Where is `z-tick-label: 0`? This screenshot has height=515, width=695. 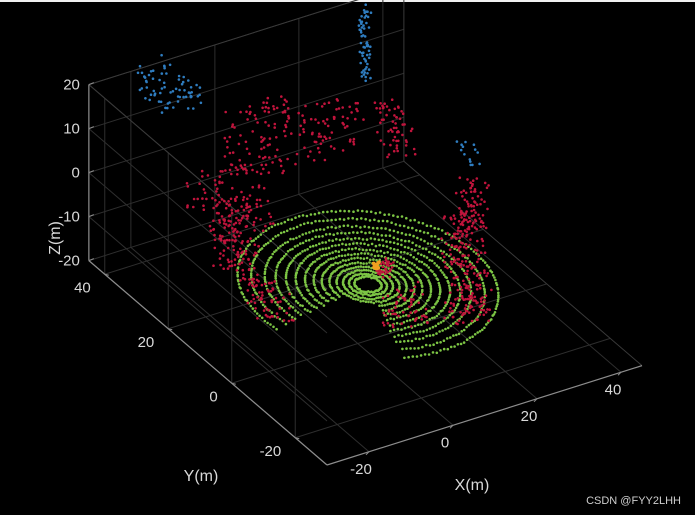 z-tick-label: 0 is located at coordinates (76, 173).